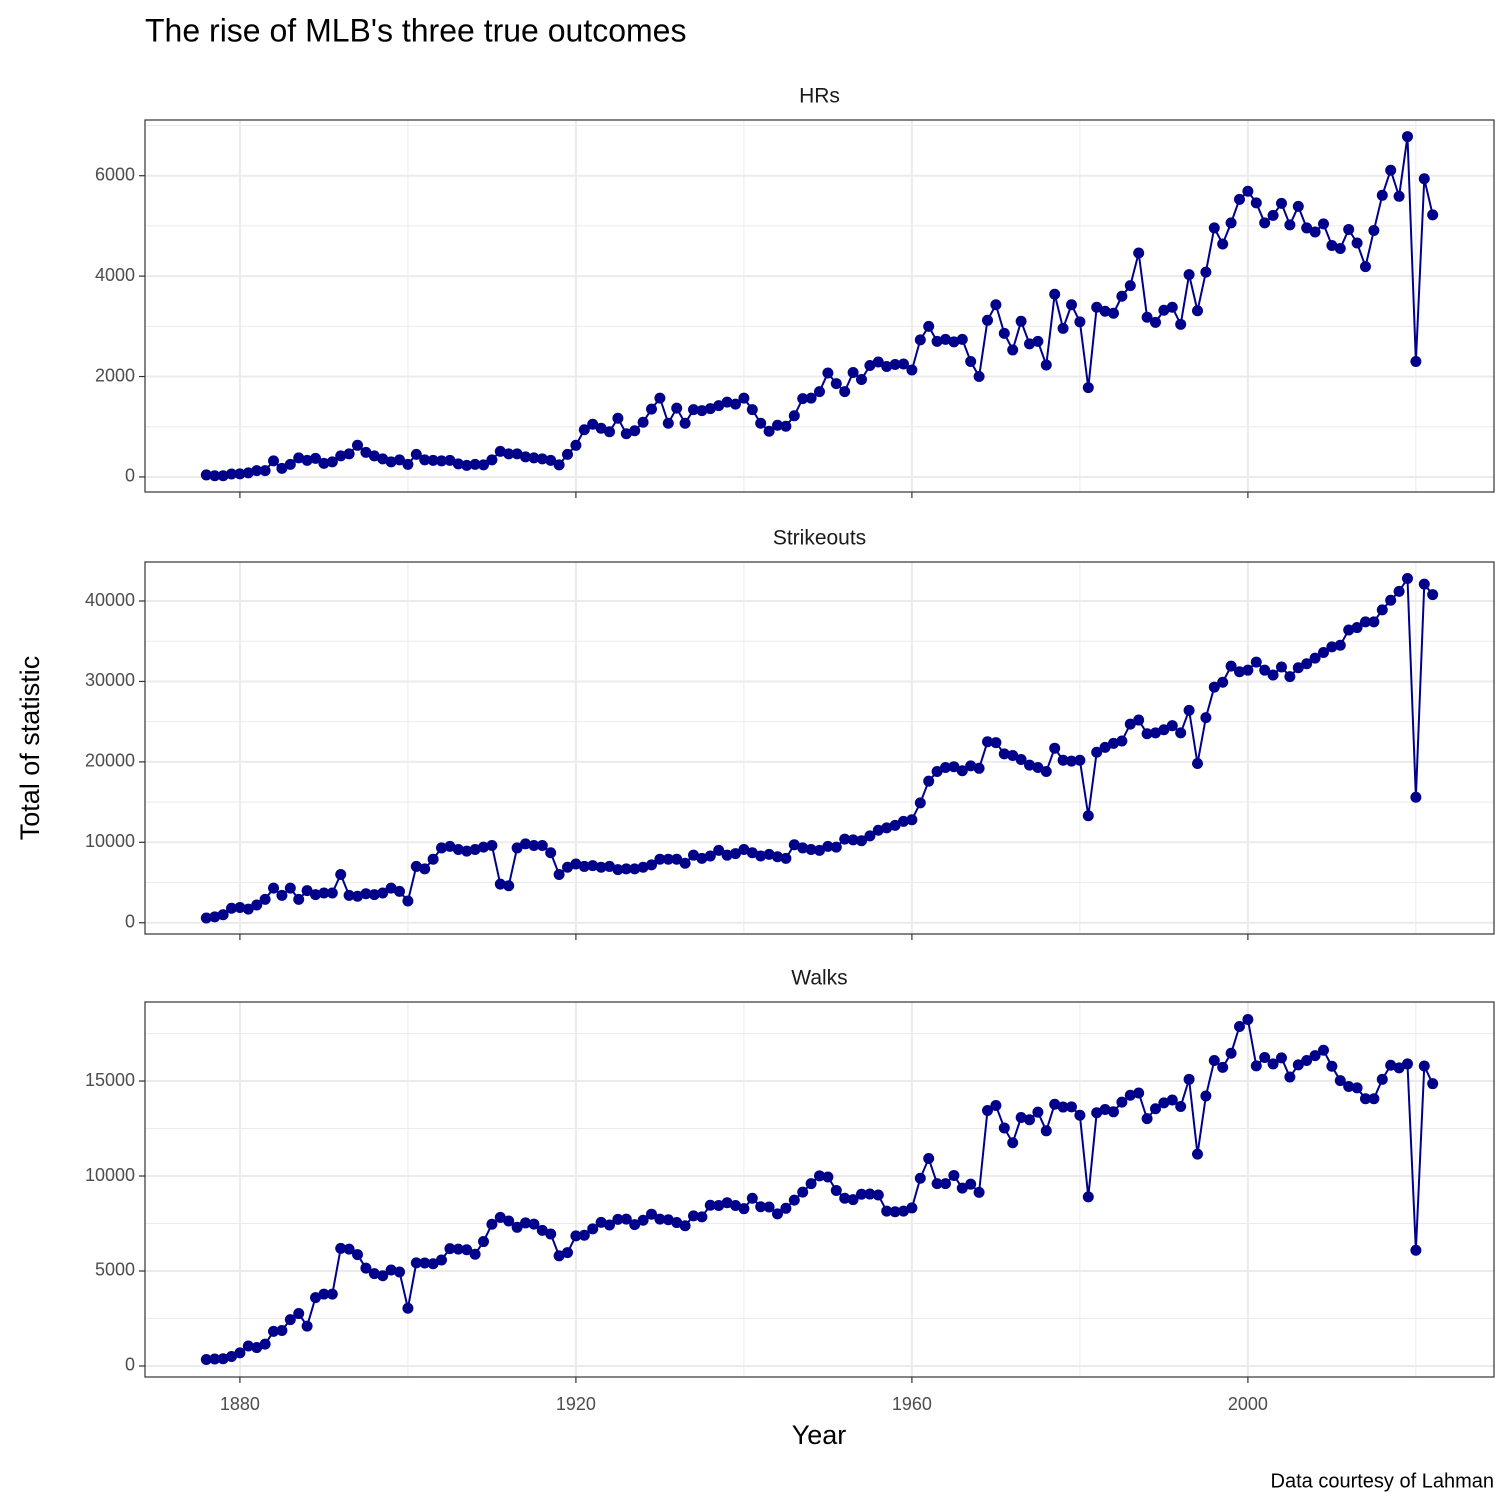  What do you see at coordinates (110, 841) in the screenshot?
I see `y-tick-label: 10000` at bounding box center [110, 841].